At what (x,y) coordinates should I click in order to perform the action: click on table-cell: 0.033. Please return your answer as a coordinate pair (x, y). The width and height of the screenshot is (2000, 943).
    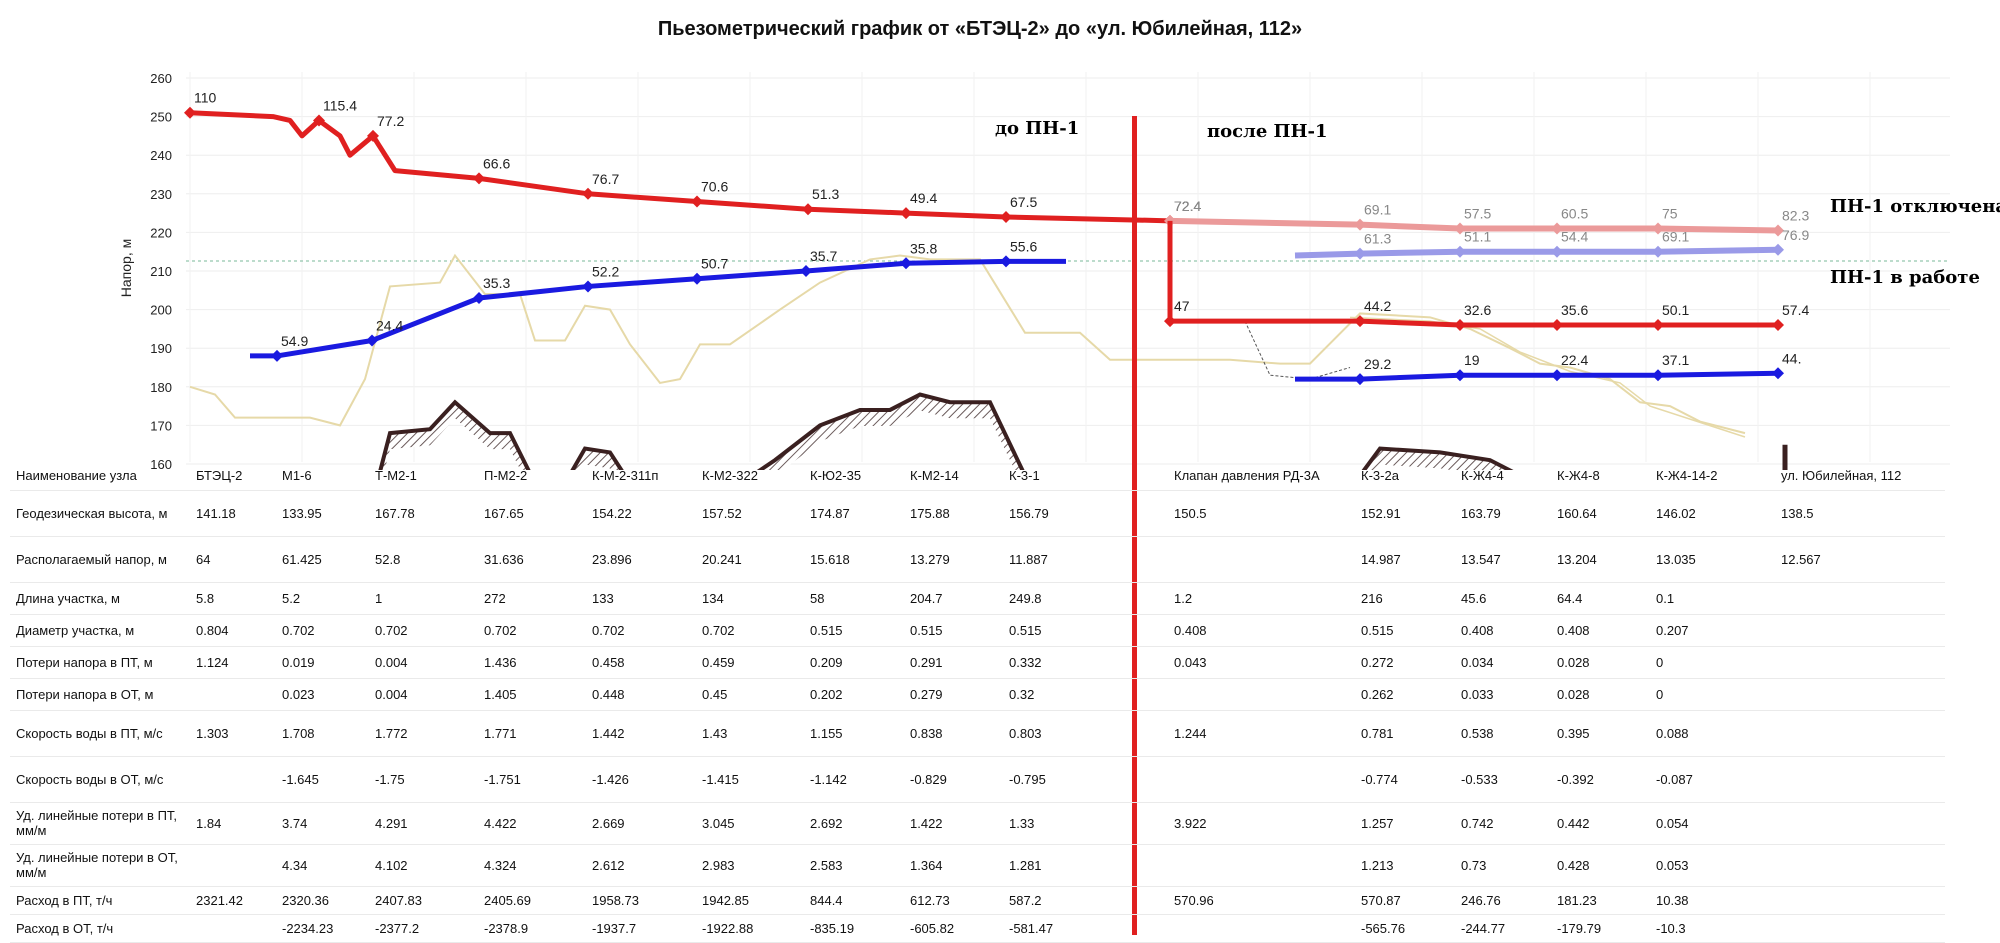
    Looking at the image, I should click on (1503, 694).